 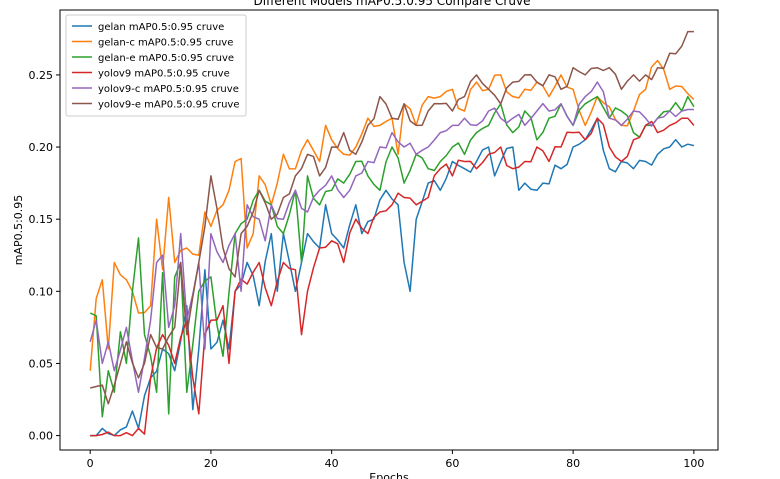 I want to click on x-tick-label: 100, so click(x=693, y=463).